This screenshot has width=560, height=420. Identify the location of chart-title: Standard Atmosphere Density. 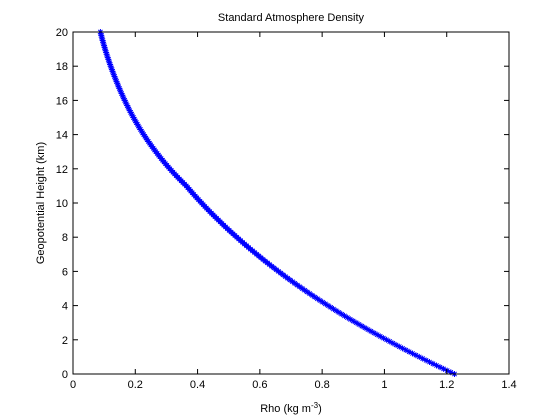
(291, 18).